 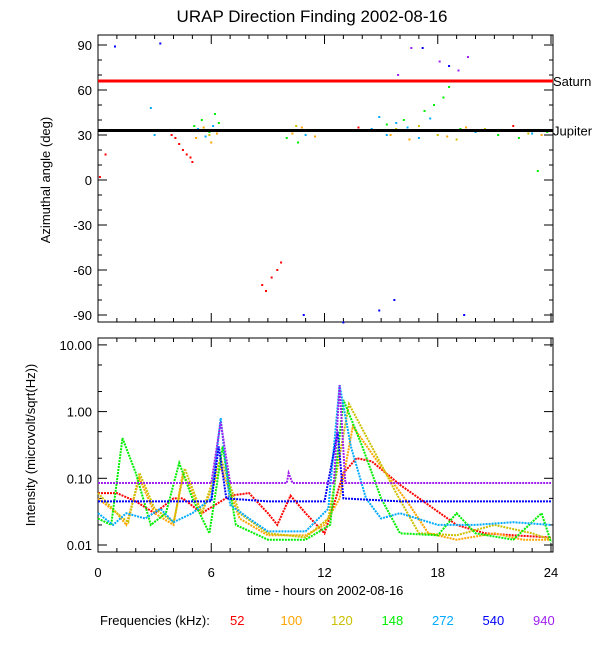 I want to click on legend-item-940: 940, so click(x=544, y=620).